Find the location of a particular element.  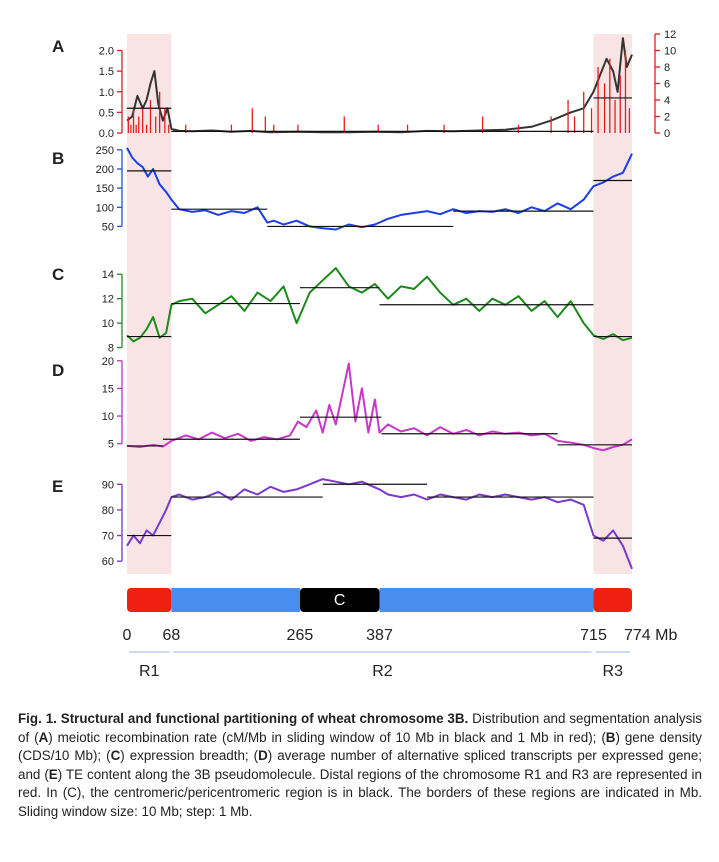

boundary-tick-label: 265 is located at coordinates (300, 635).